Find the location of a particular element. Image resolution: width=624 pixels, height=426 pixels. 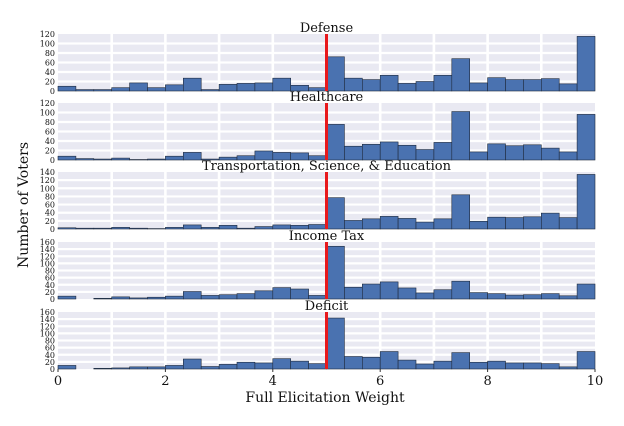

x-tick-label: 2 is located at coordinates (165, 381).